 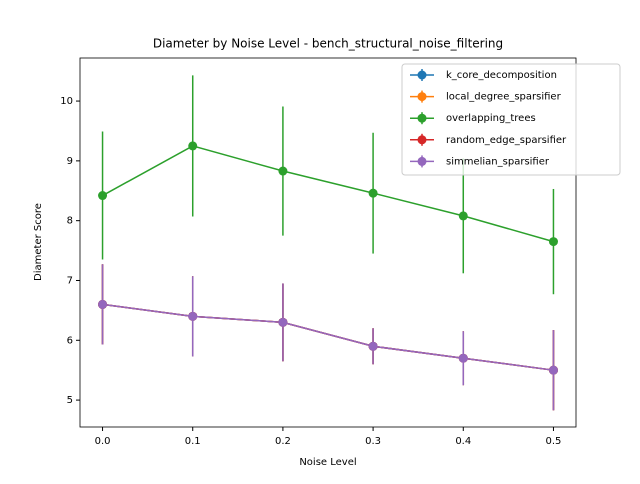 What do you see at coordinates (38, 242) in the screenshot?
I see `y-axis-label: Diameter Score` at bounding box center [38, 242].